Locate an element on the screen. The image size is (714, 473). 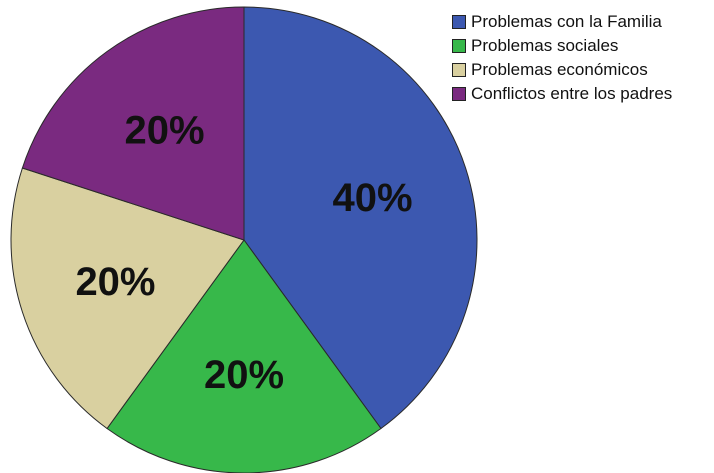
legend-item-familia: Problemas con la Familia is located at coordinates (562, 22).